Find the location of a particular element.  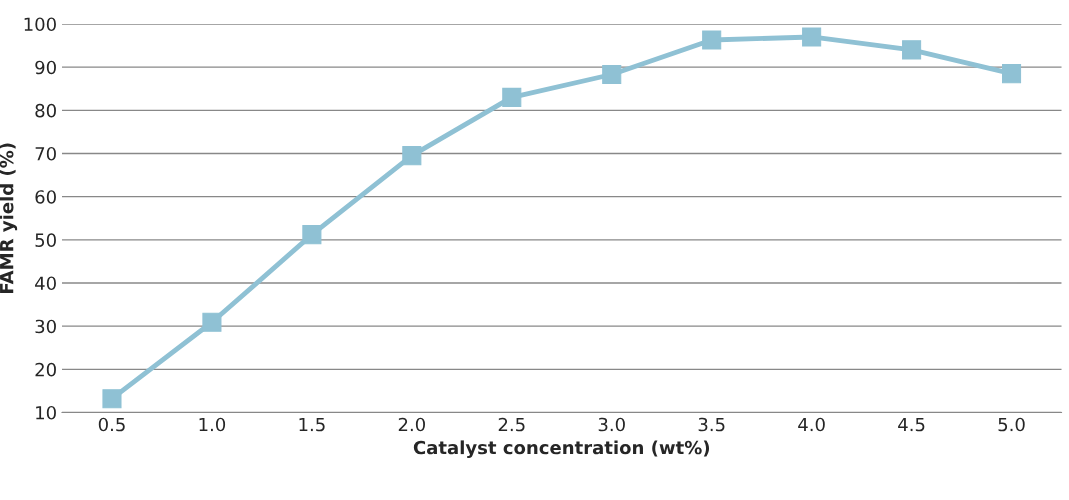

x-tick-label: 3.0 is located at coordinates (611, 424).